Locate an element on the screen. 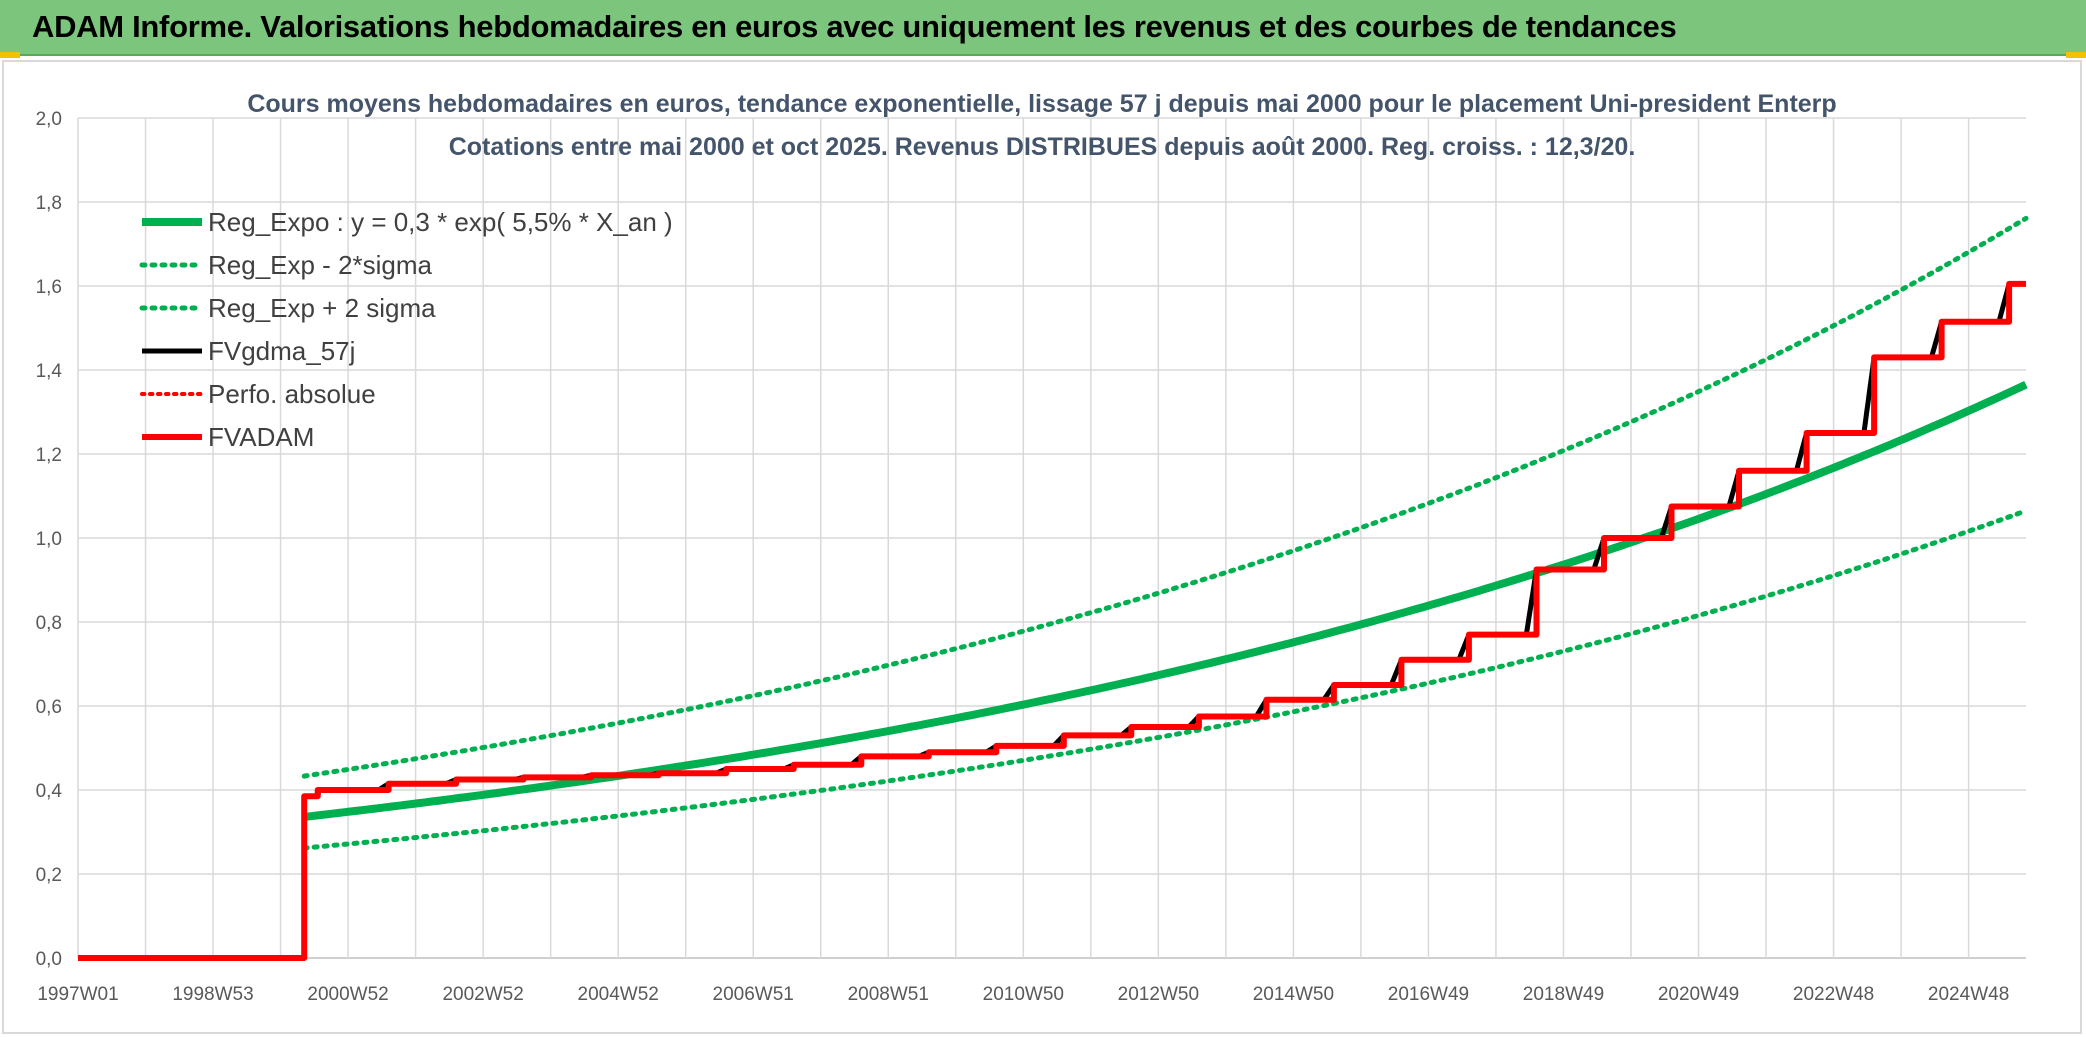 Image resolution: width=2086 pixels, height=1037 pixels. x-tick-label: 2012W50 is located at coordinates (1158, 994).